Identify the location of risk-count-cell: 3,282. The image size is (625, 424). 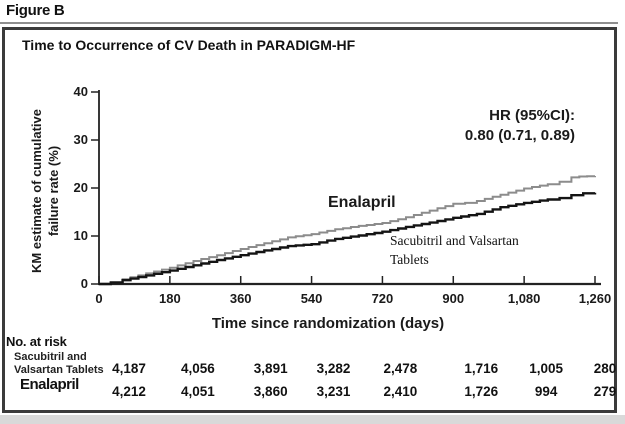
(333, 368).